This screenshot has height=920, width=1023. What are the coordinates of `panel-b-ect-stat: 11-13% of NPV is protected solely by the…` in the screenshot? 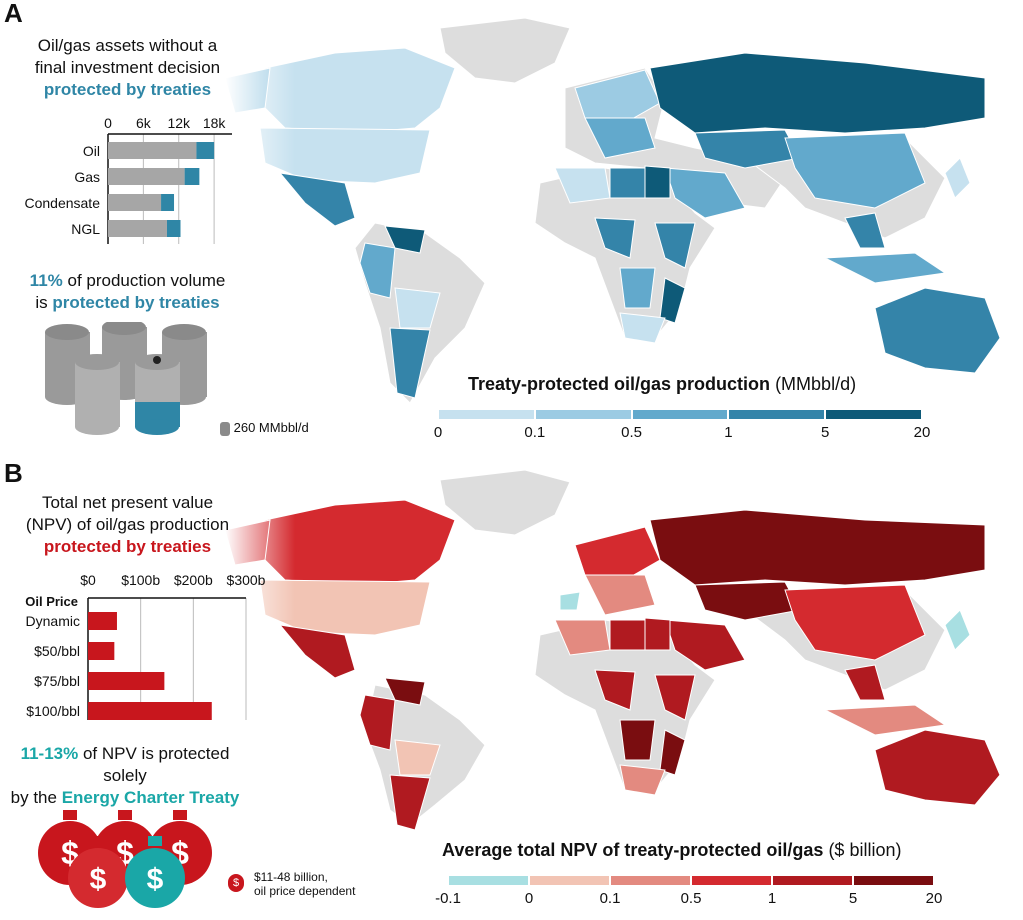 It's located at (125, 776).